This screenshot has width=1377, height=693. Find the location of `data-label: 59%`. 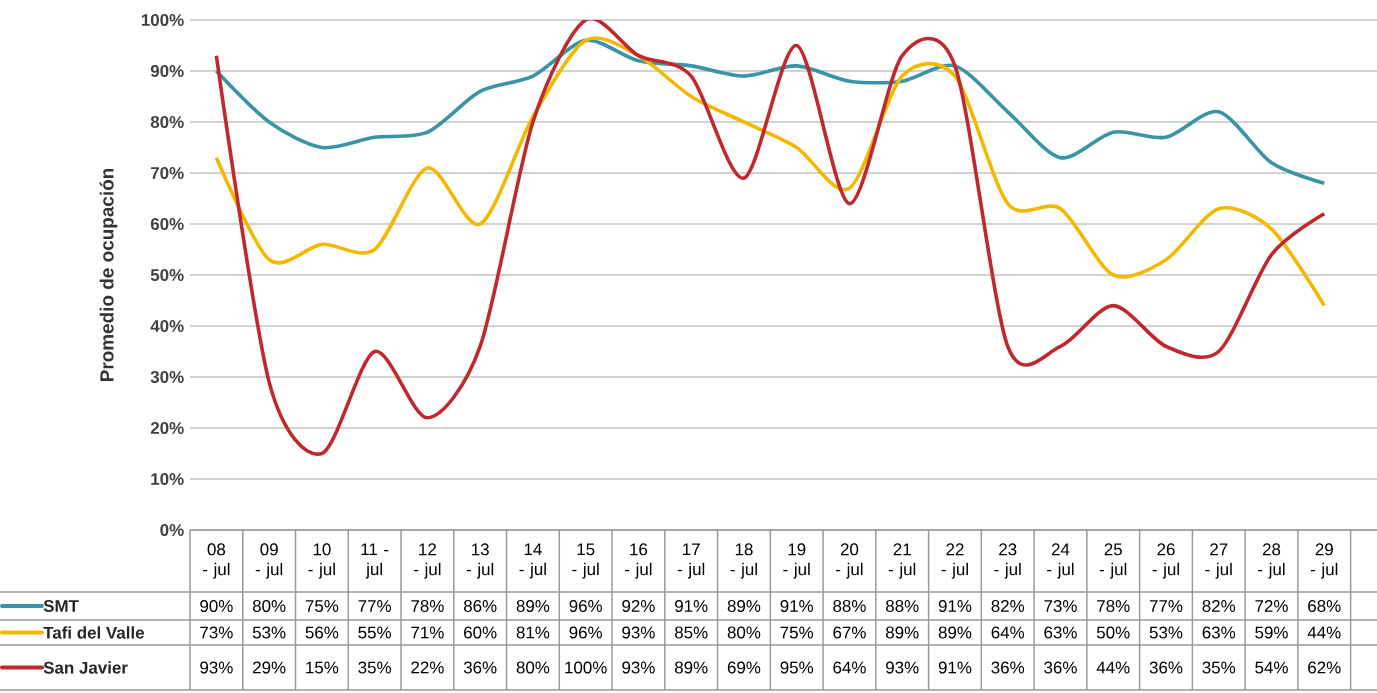

data-label: 59% is located at coordinates (1271, 632).